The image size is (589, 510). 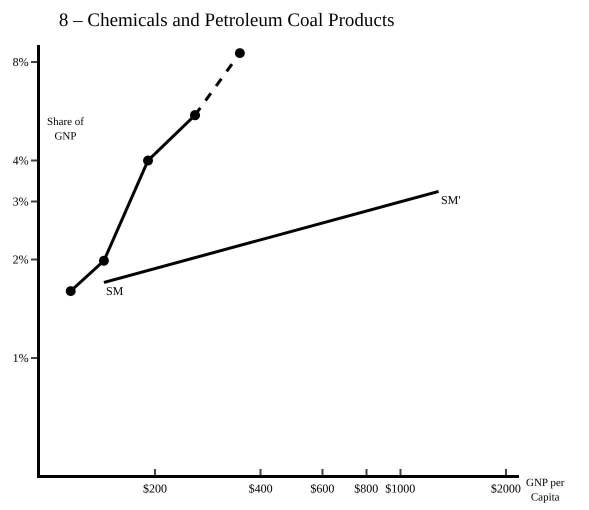 I want to click on x-tick-label: $1000, so click(x=400, y=488).